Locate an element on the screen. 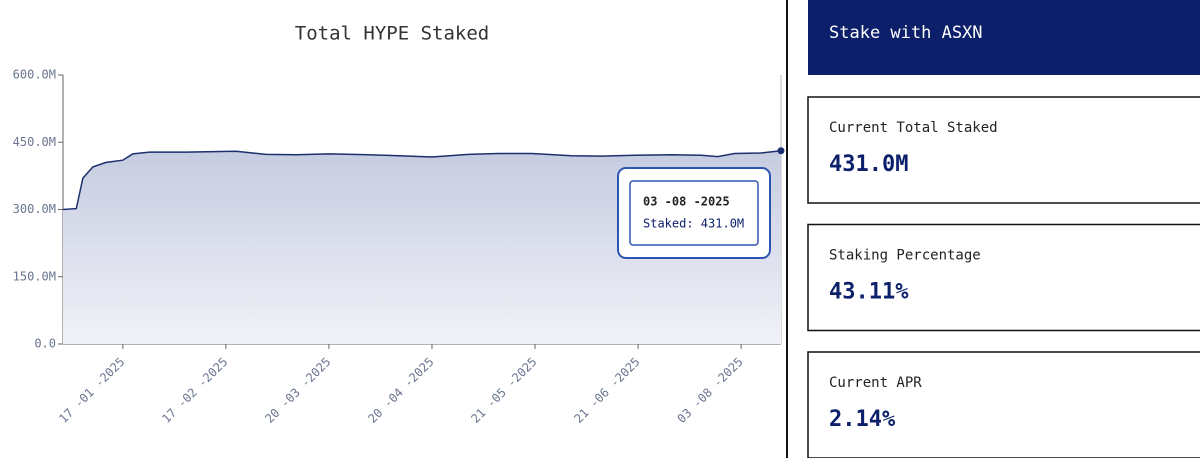  y-tick-label: 600.0M is located at coordinates (34, 75).